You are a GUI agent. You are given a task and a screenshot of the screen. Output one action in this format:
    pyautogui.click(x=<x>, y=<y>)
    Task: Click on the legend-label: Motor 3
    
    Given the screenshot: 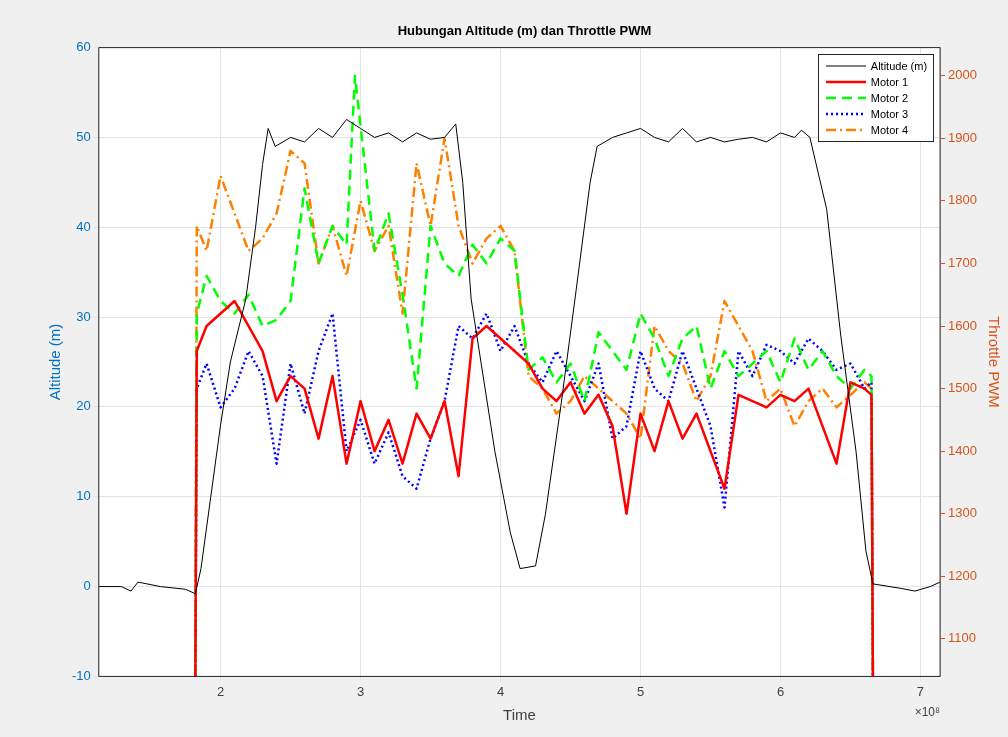 What is the action you would take?
    pyautogui.click(x=889, y=113)
    